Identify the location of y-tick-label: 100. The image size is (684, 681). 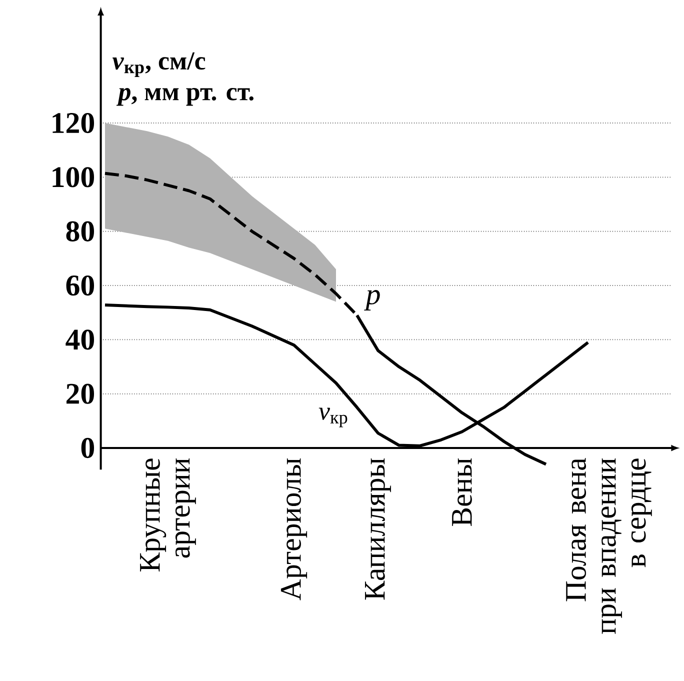
(73, 177).